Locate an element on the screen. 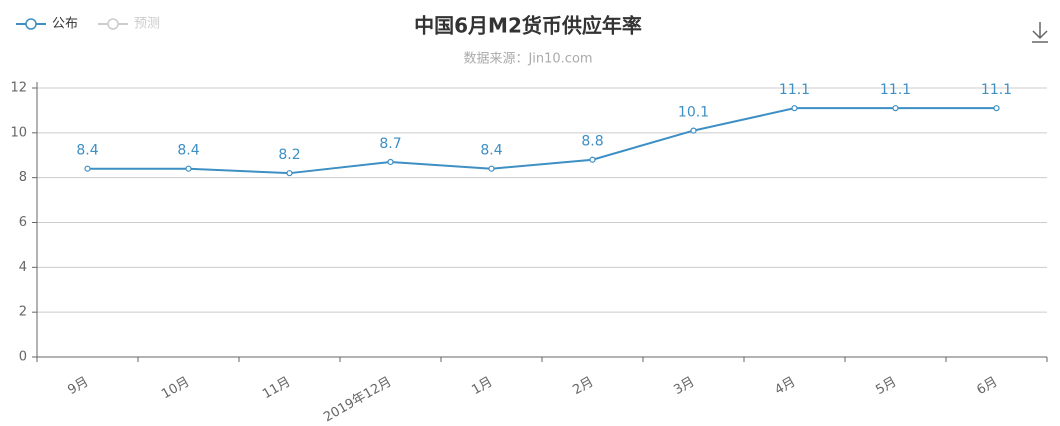 This screenshot has height=426, width=1060. chart-title: 中国6月M2货币供应年率 is located at coordinates (528, 26).